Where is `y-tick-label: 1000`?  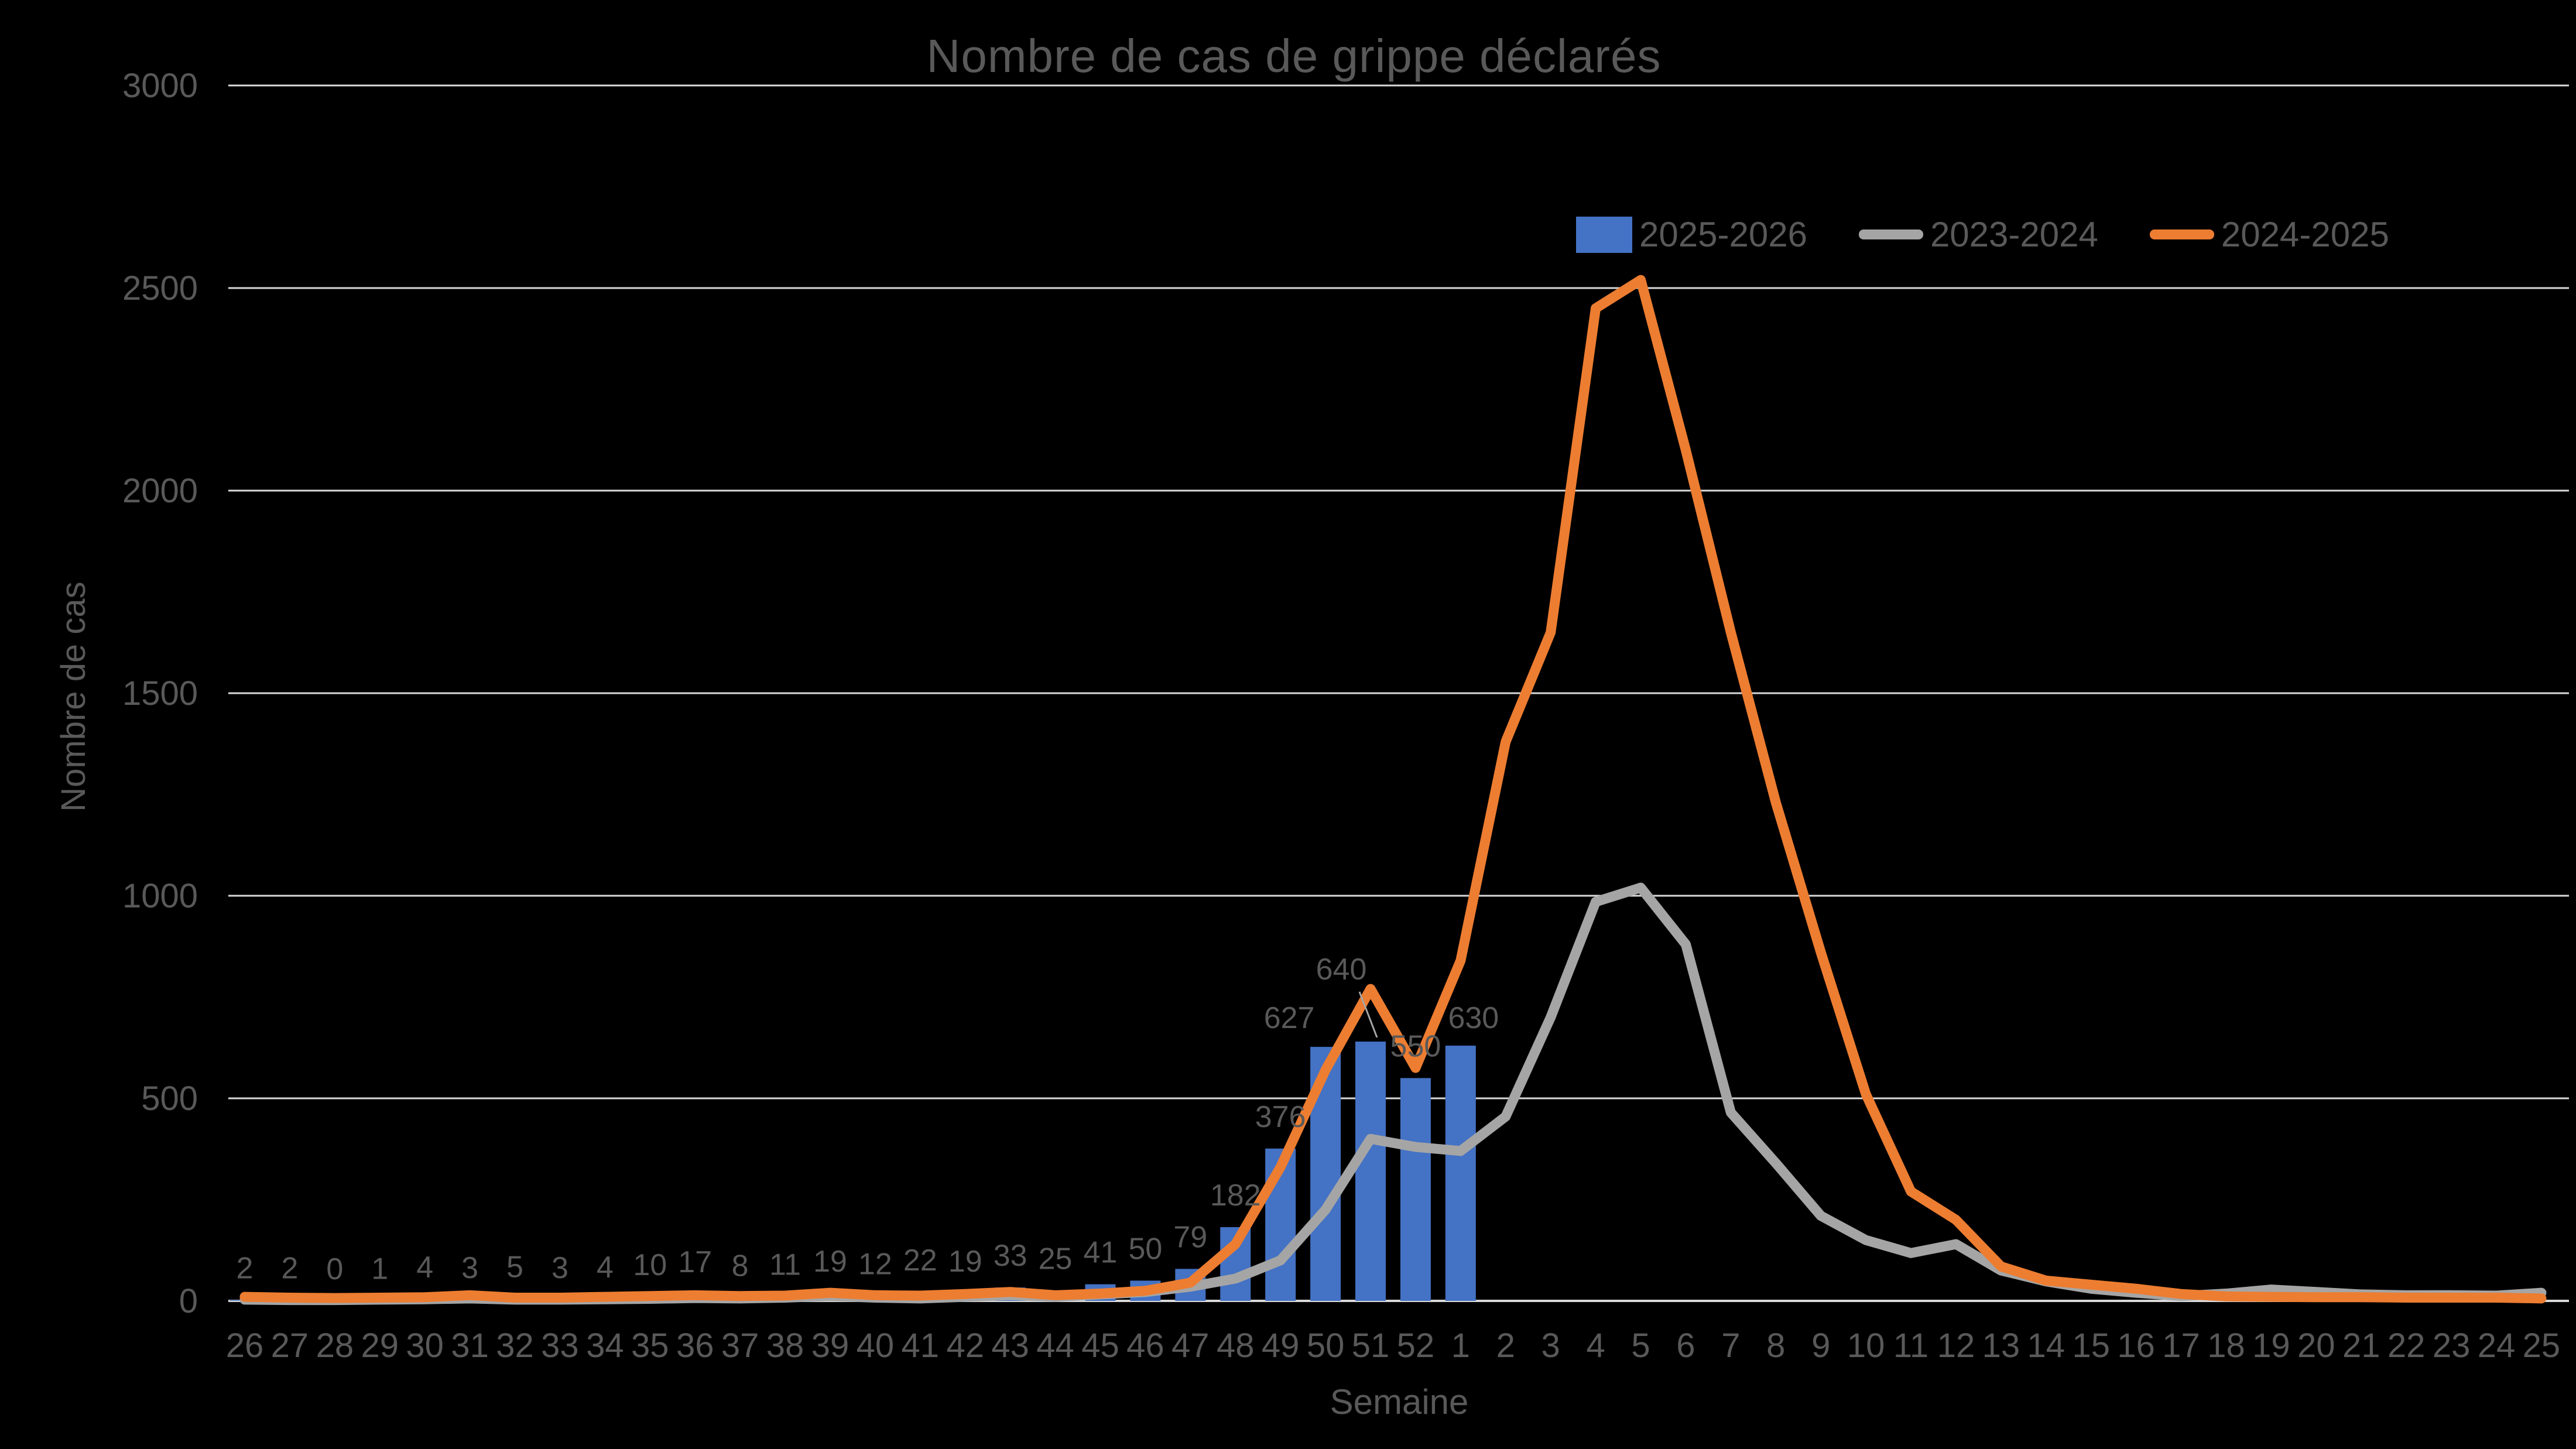
y-tick-label: 1000 is located at coordinates (160, 896).